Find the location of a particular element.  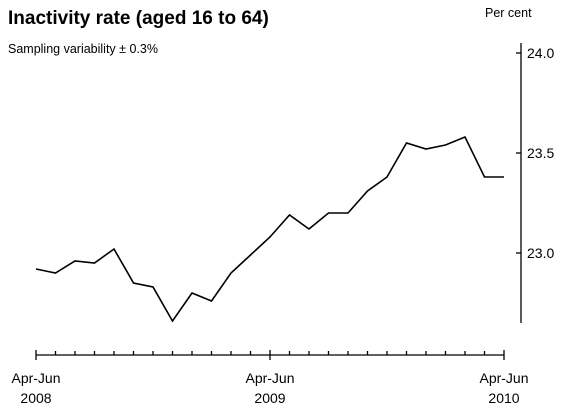

x-axis: Apr-Jun 2008 Apr-Jun 2009 Apr-Jun 2010 is located at coordinates (270, 378).